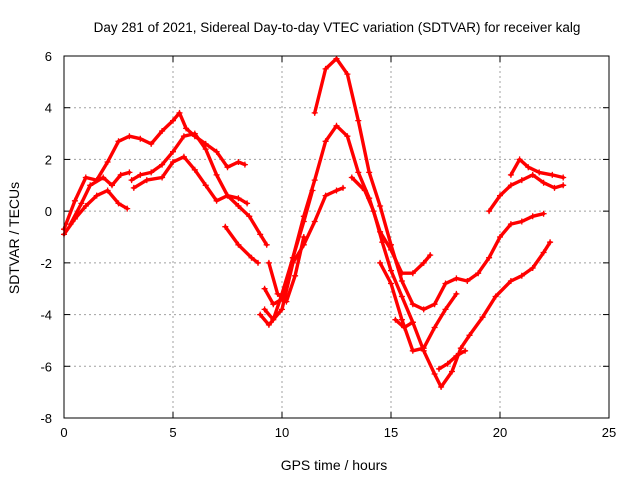  What do you see at coordinates (391, 432) in the screenshot?
I see `x-tick-label: 15` at bounding box center [391, 432].